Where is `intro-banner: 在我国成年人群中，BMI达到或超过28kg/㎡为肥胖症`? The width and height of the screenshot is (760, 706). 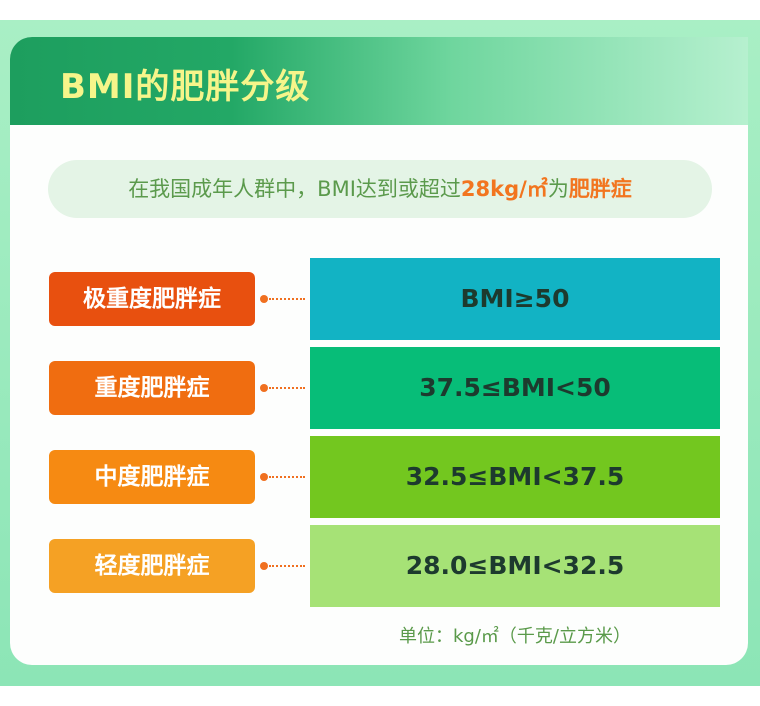
intro-banner: 在我国成年人群中，BMI达到或超过28kg/㎡为肥胖症 is located at coordinates (380, 189).